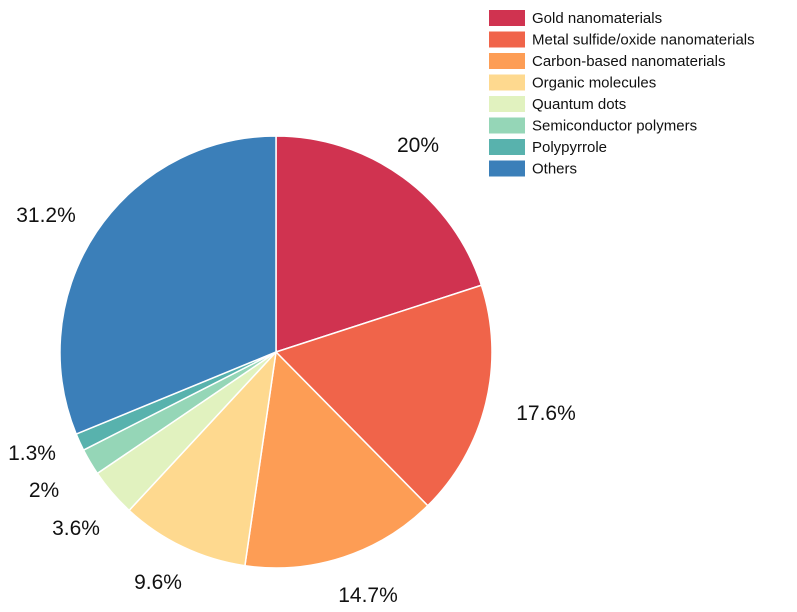 The width and height of the screenshot is (797, 612). Describe the element at coordinates (594, 83) in the screenshot. I see `legend-label: Organic molecules` at that location.